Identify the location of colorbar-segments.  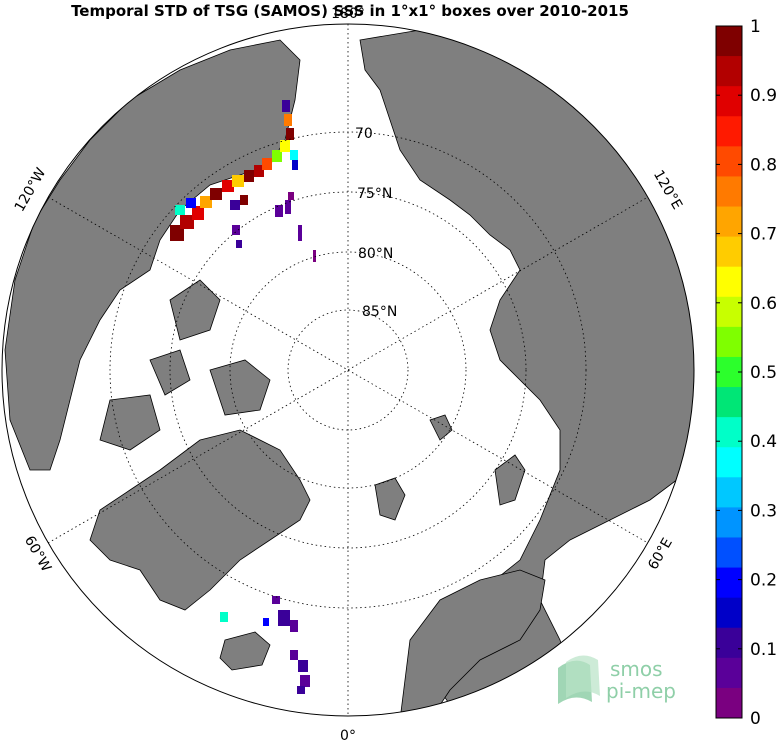
(729, 372).